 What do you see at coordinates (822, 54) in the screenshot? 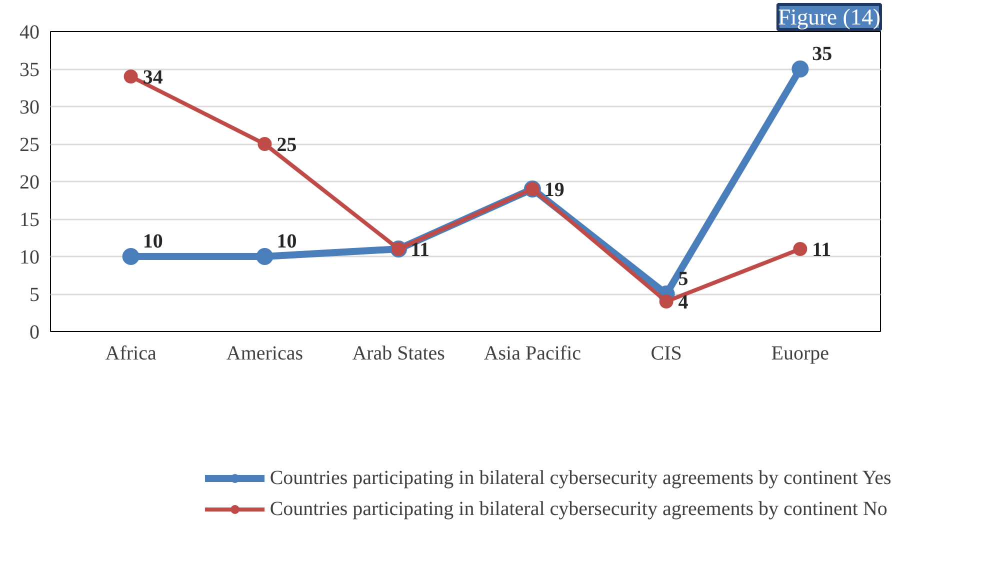
I see `data-label: 35` at bounding box center [822, 54].